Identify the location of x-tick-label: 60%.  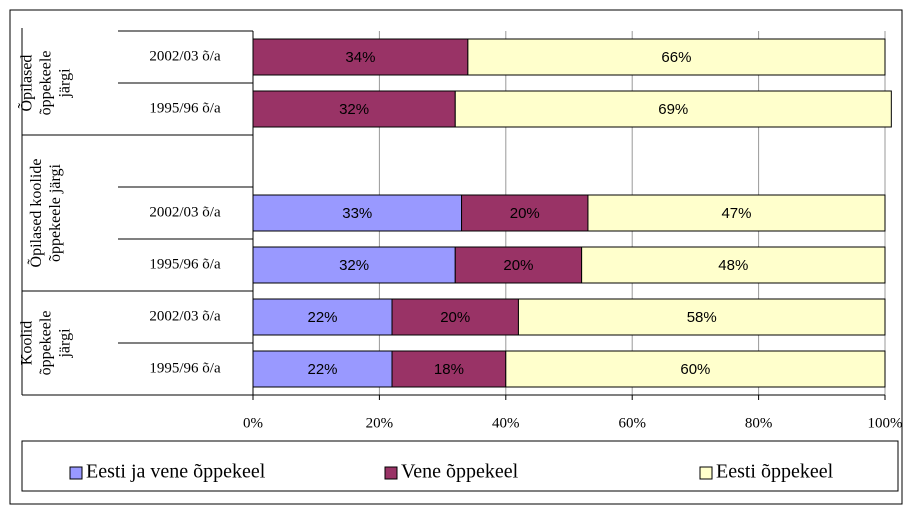
(632, 423).